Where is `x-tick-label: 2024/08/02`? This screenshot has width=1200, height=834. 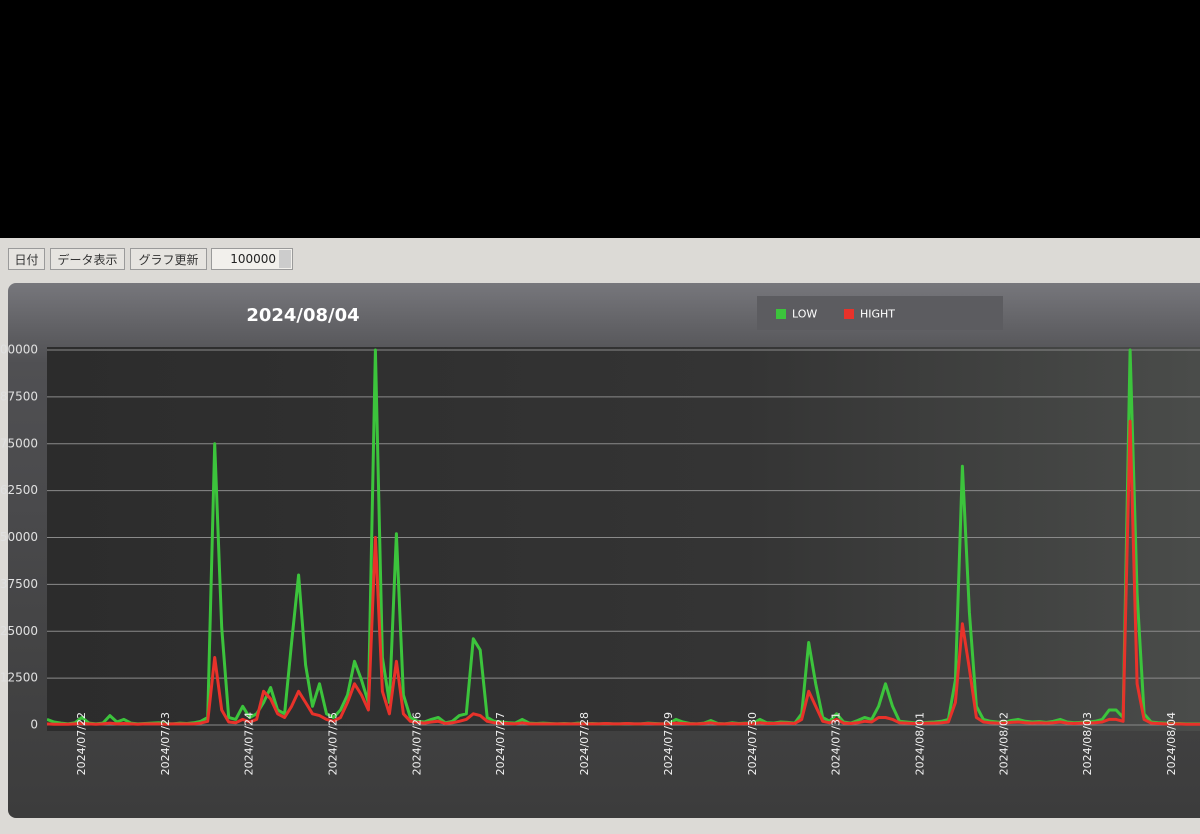 x-tick-label: 2024/08/02 is located at coordinates (1003, 743).